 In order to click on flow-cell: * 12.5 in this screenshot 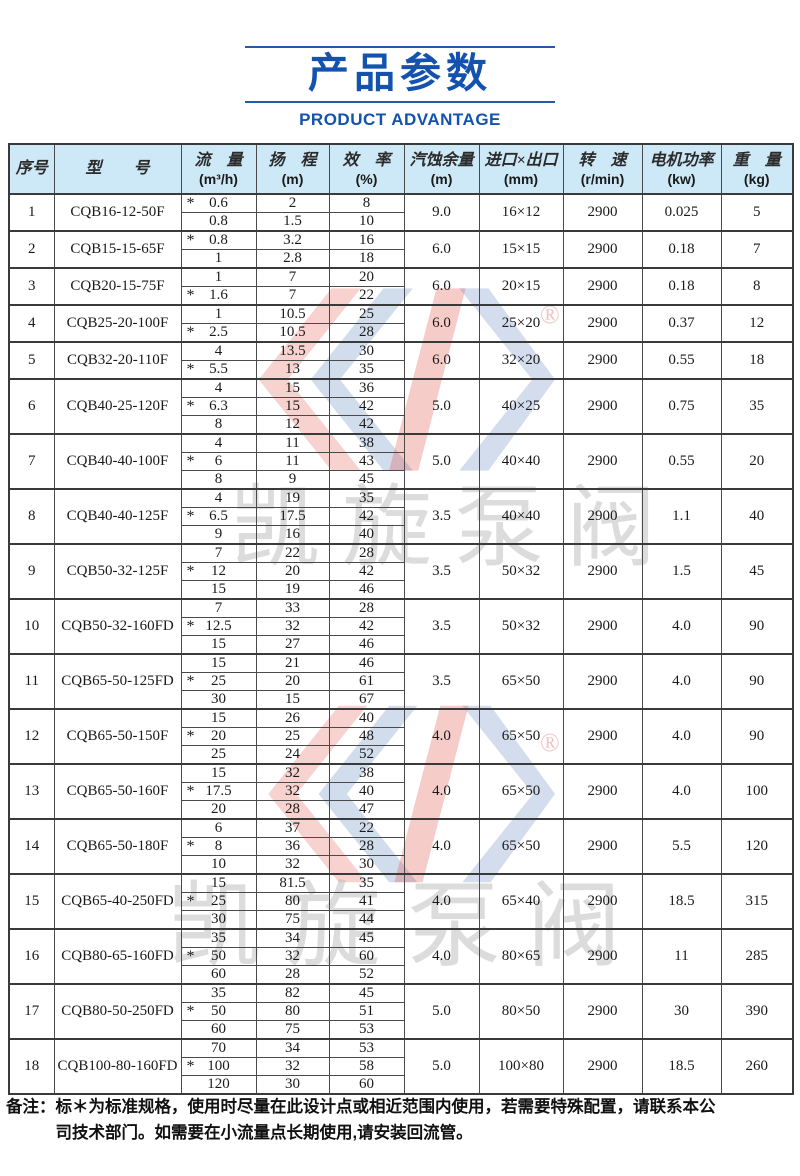, I will do `click(218, 626)`.